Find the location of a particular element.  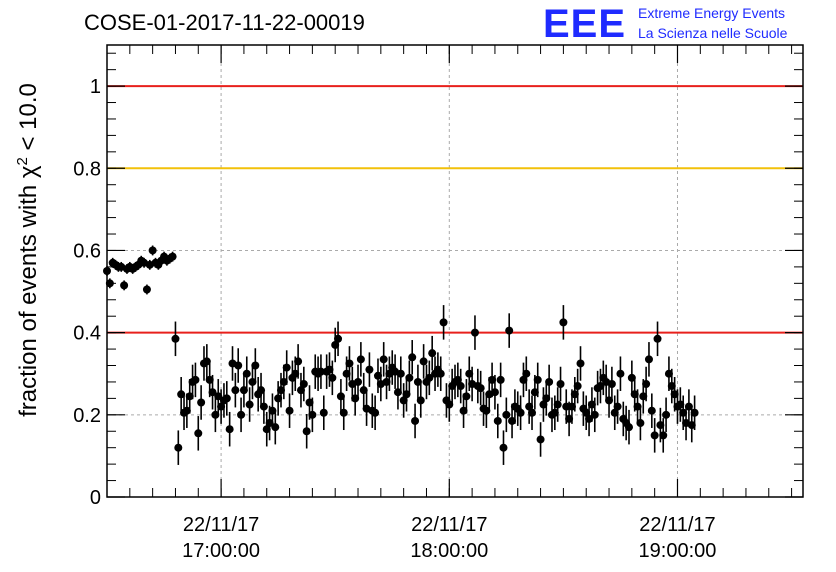

y-tick-label: 0.4 is located at coordinates (87, 334).